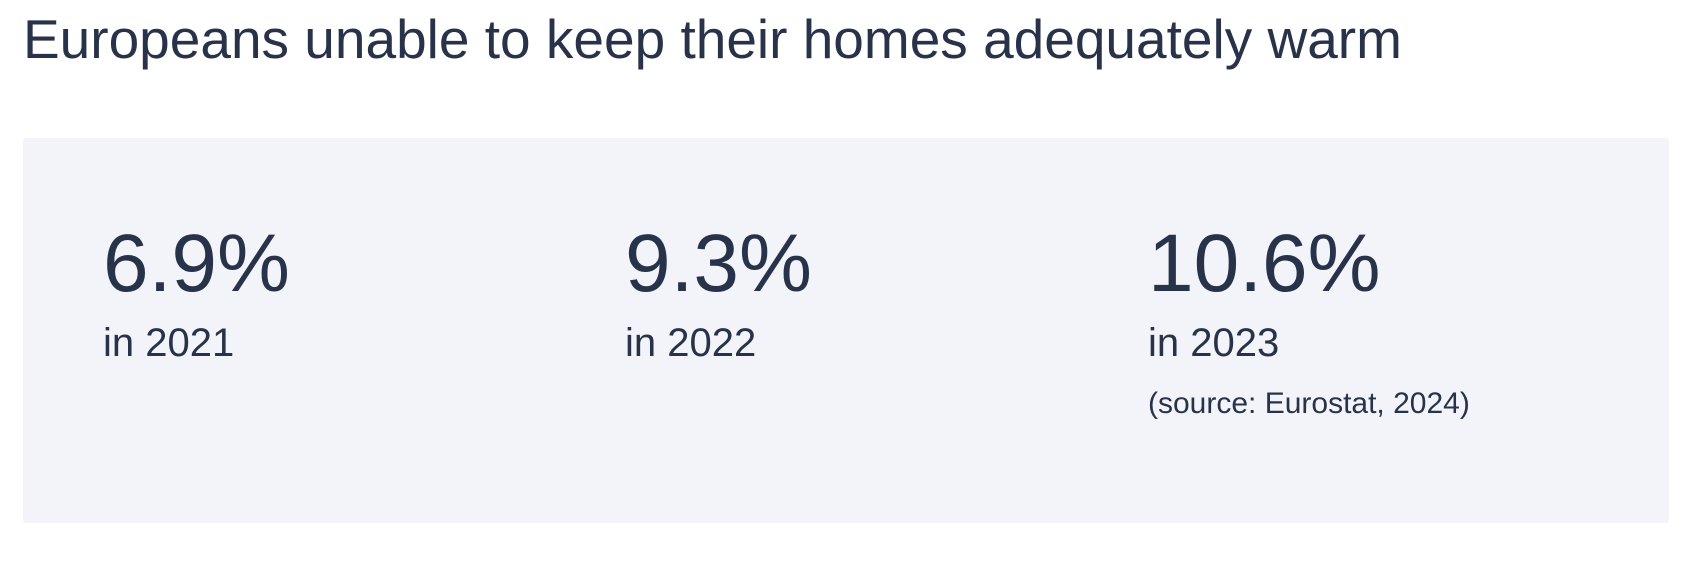 The width and height of the screenshot is (1690, 566). Describe the element at coordinates (718, 263) in the screenshot. I see `stat-value: 9.3%` at that location.